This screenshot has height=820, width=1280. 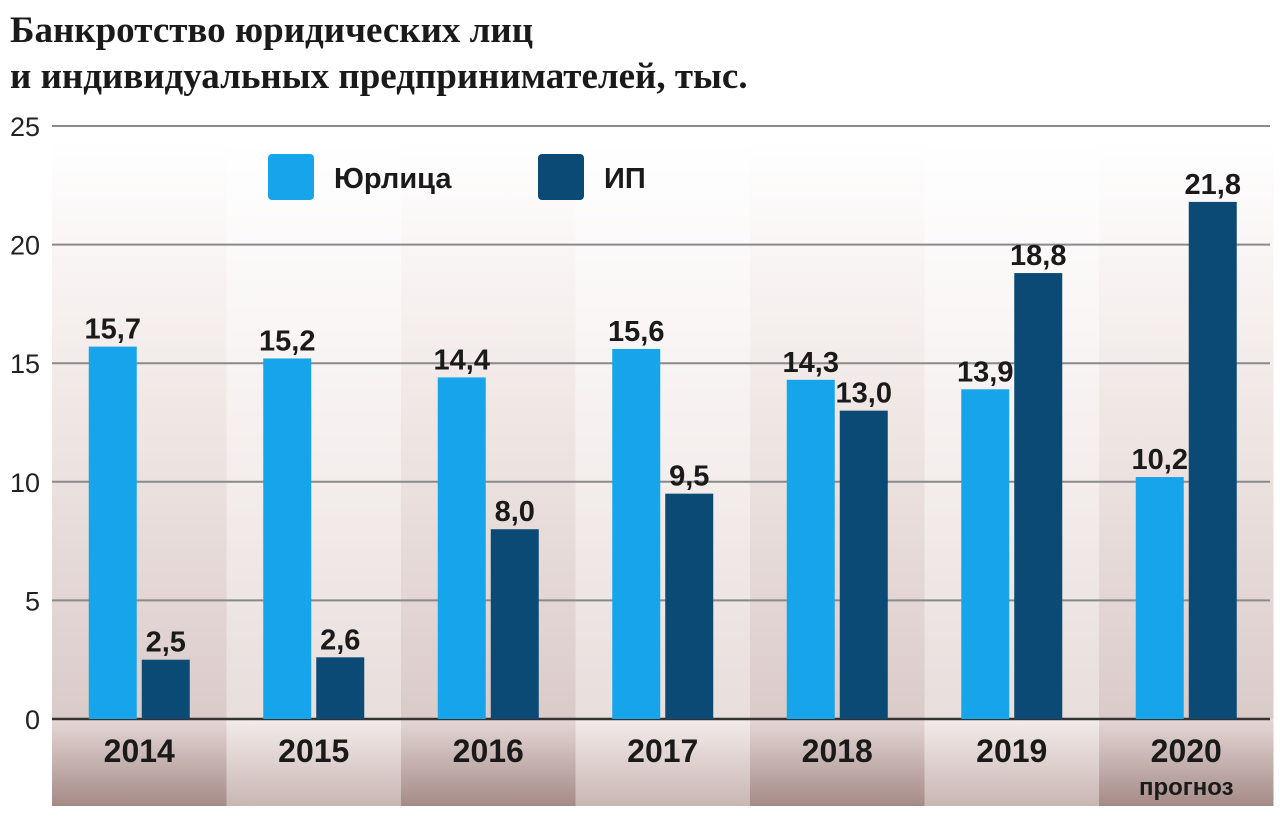 I want to click on category-band, so click(x=663, y=762).